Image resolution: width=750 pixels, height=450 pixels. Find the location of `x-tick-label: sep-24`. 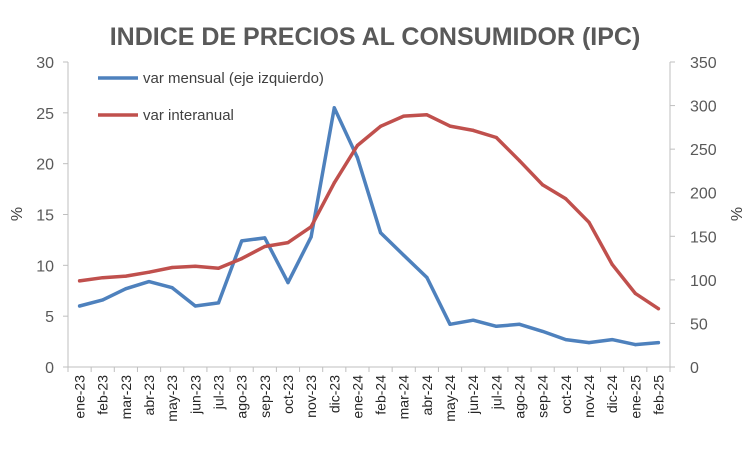

x-tick-label: sep-24 is located at coordinates (543, 396).